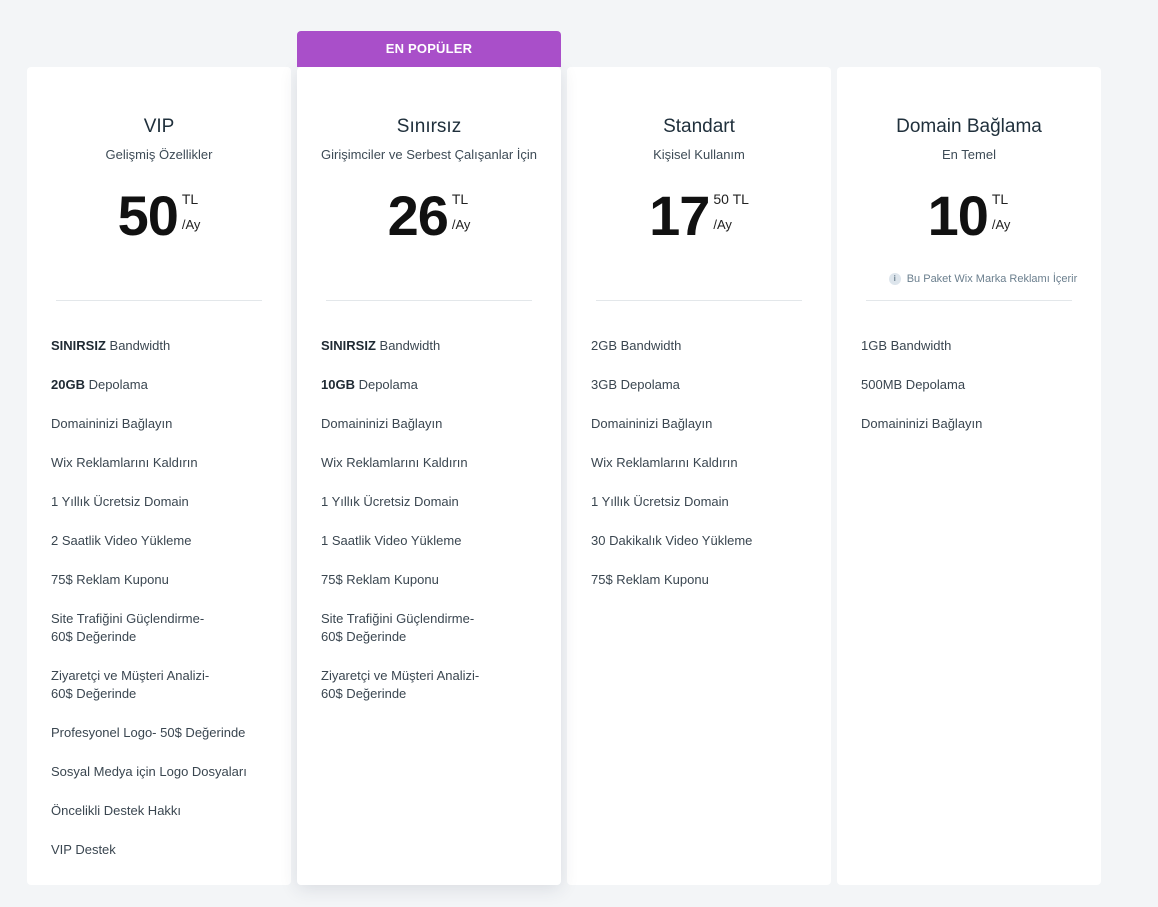 The height and width of the screenshot is (907, 1158). I want to click on plan-subtitle: En Temel, so click(969, 154).